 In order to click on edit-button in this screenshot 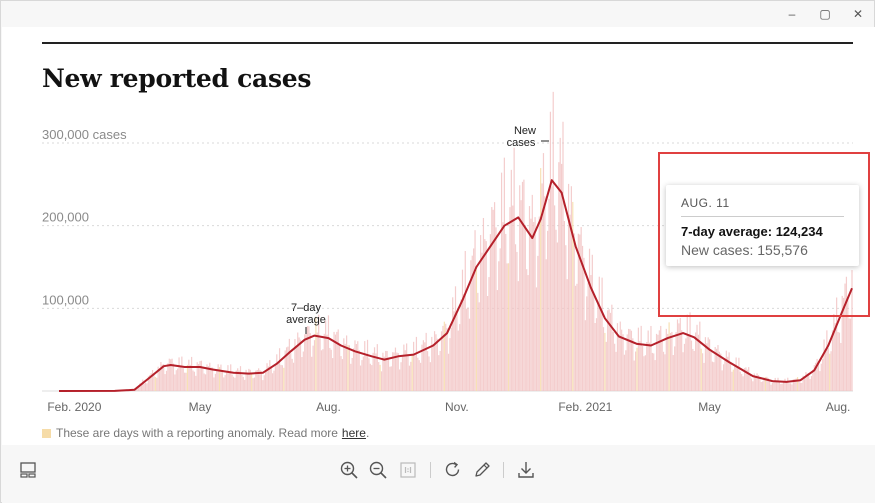, I will do `click(482, 470)`.